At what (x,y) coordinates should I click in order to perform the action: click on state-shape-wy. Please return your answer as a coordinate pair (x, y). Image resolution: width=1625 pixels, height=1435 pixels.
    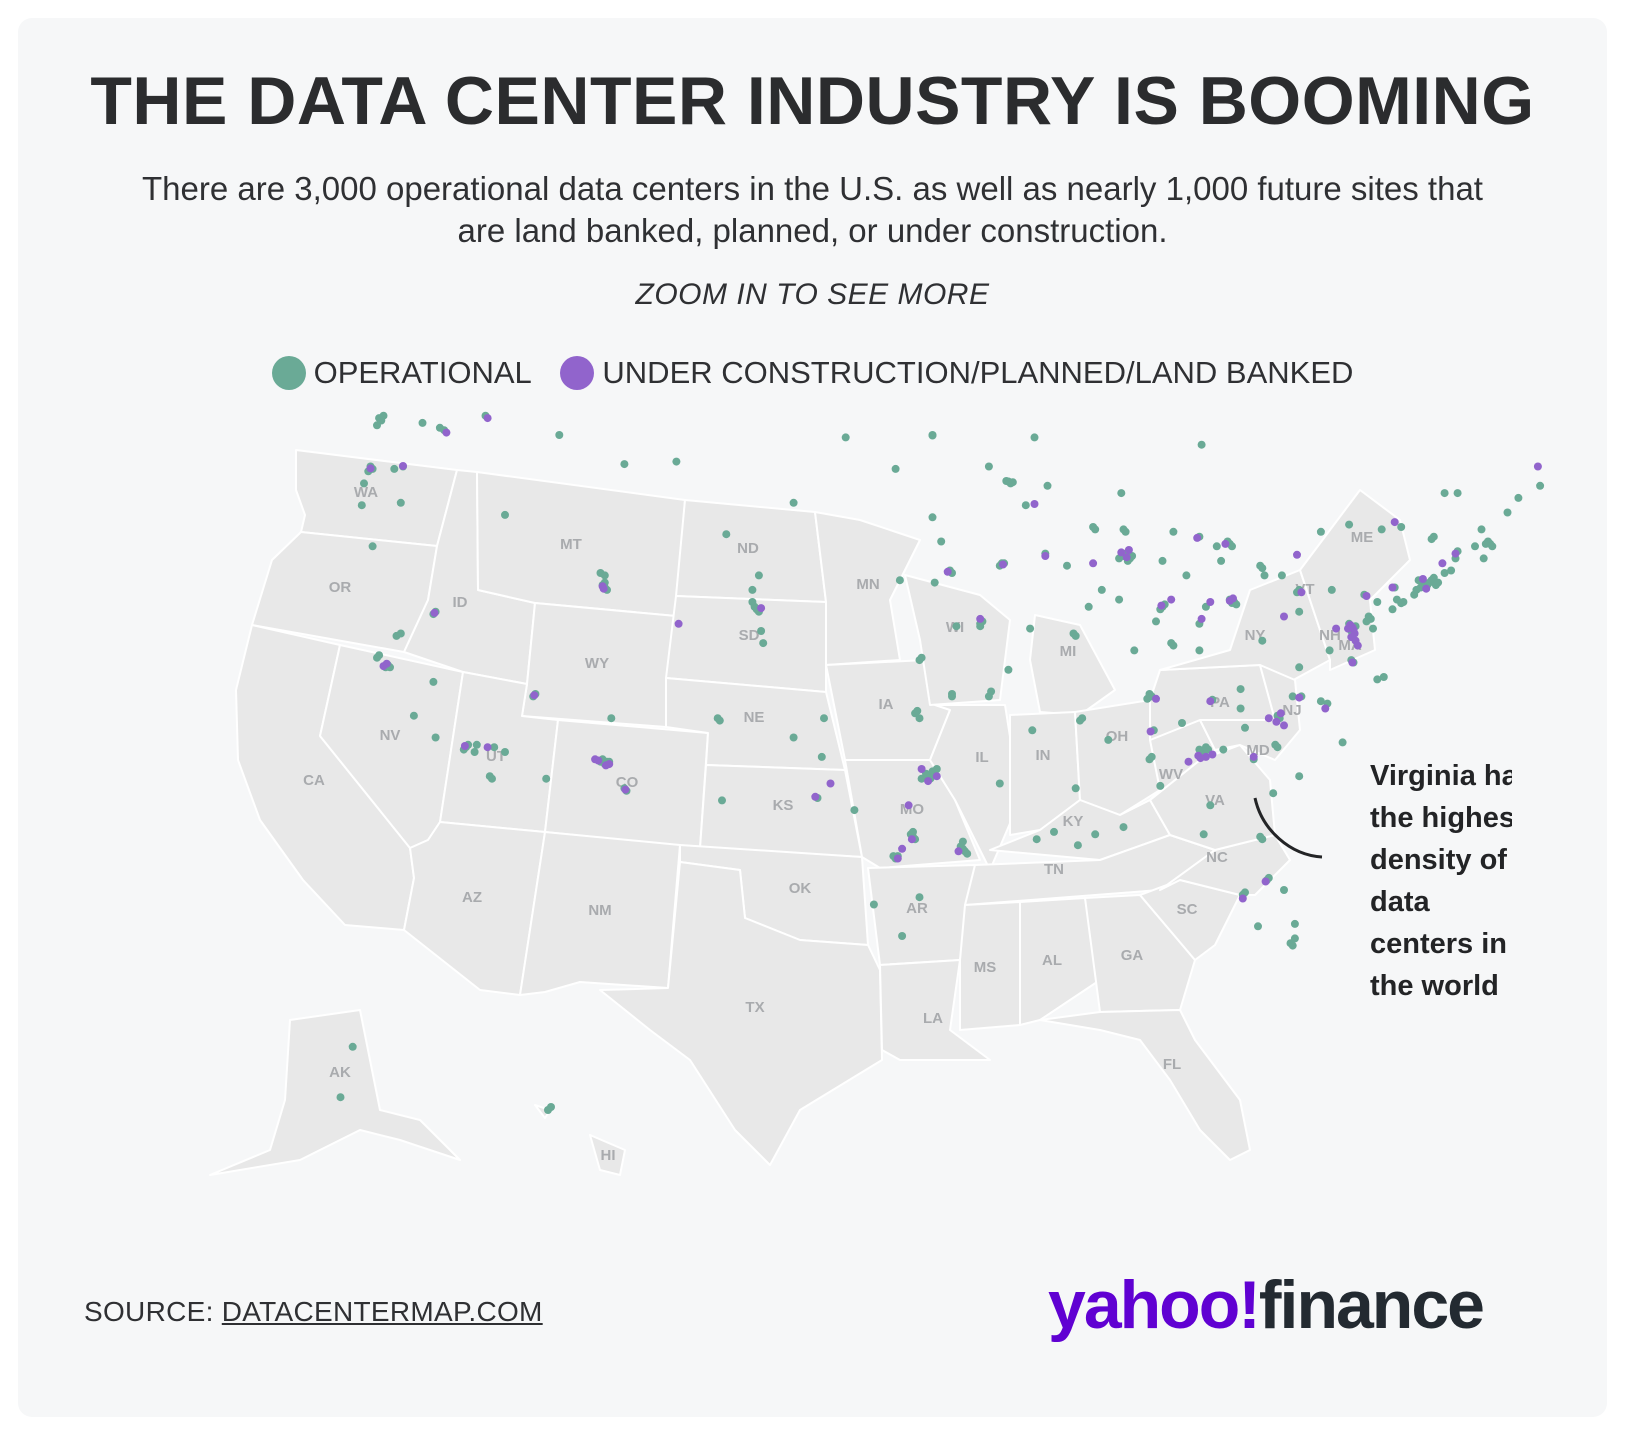
    Looking at the image, I should click on (599, 665).